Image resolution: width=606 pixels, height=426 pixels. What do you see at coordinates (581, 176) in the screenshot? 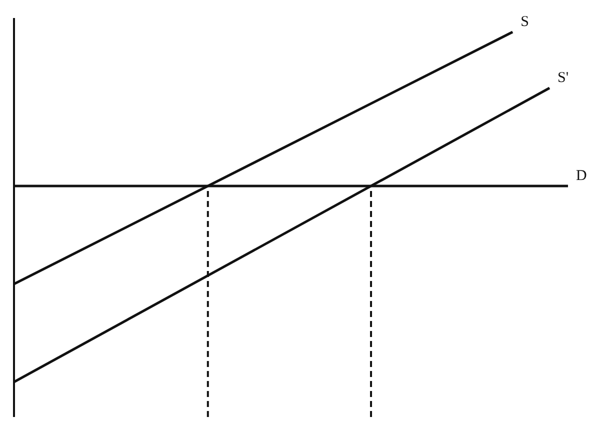
I see `series-label: D` at bounding box center [581, 176].